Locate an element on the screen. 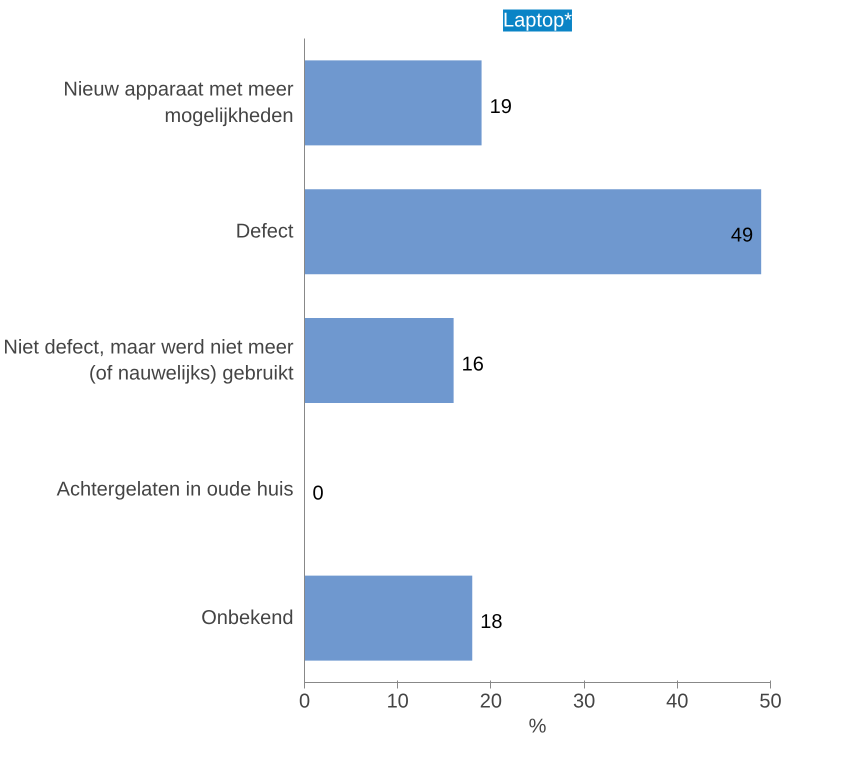 This screenshot has height=762, width=843. y-tick-label: Onbekend is located at coordinates (247, 618).